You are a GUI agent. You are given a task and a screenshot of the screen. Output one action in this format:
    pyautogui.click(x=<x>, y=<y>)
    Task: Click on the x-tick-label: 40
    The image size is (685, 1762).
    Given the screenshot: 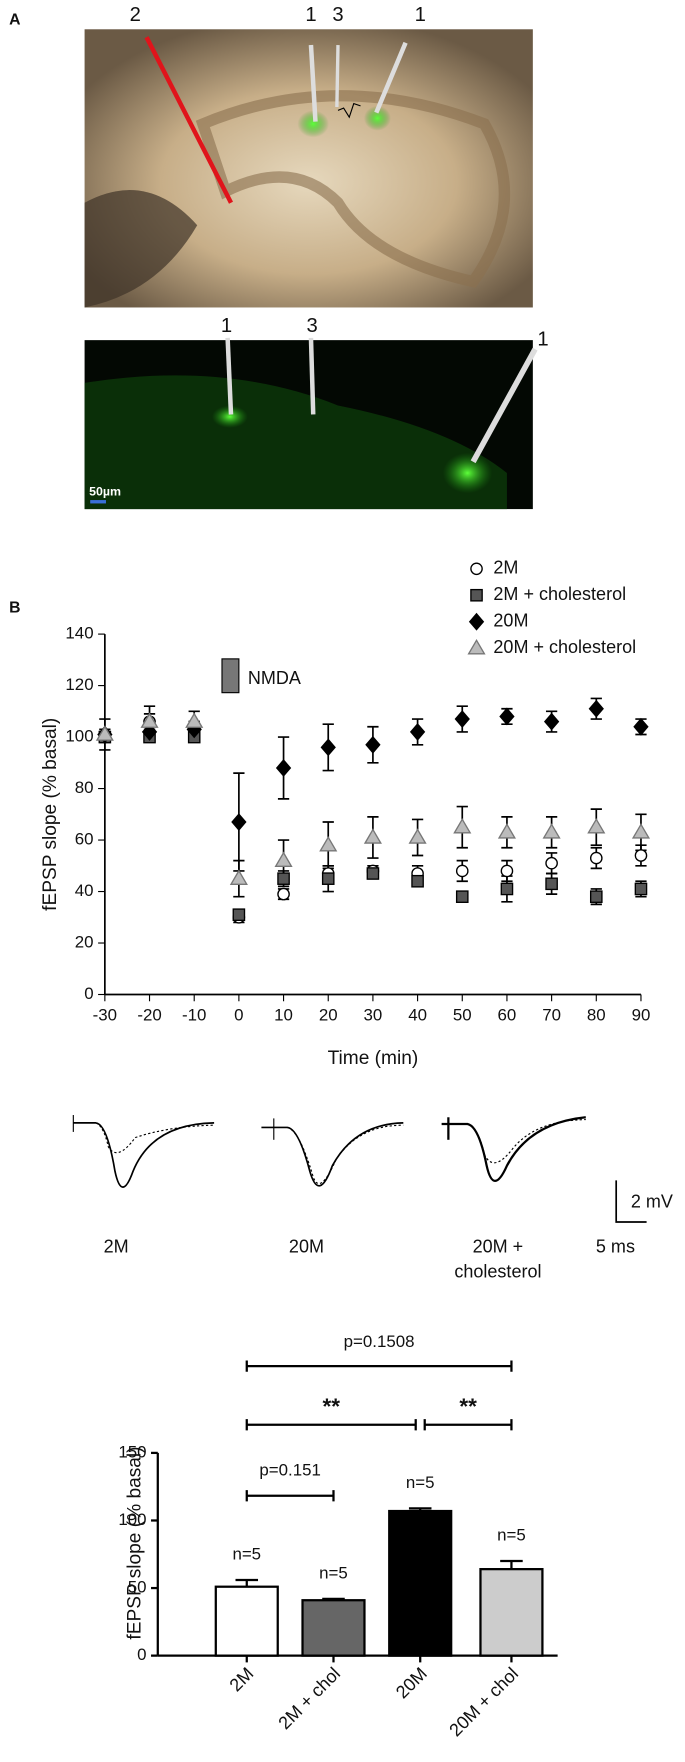 What is the action you would take?
    pyautogui.click(x=417, y=1014)
    